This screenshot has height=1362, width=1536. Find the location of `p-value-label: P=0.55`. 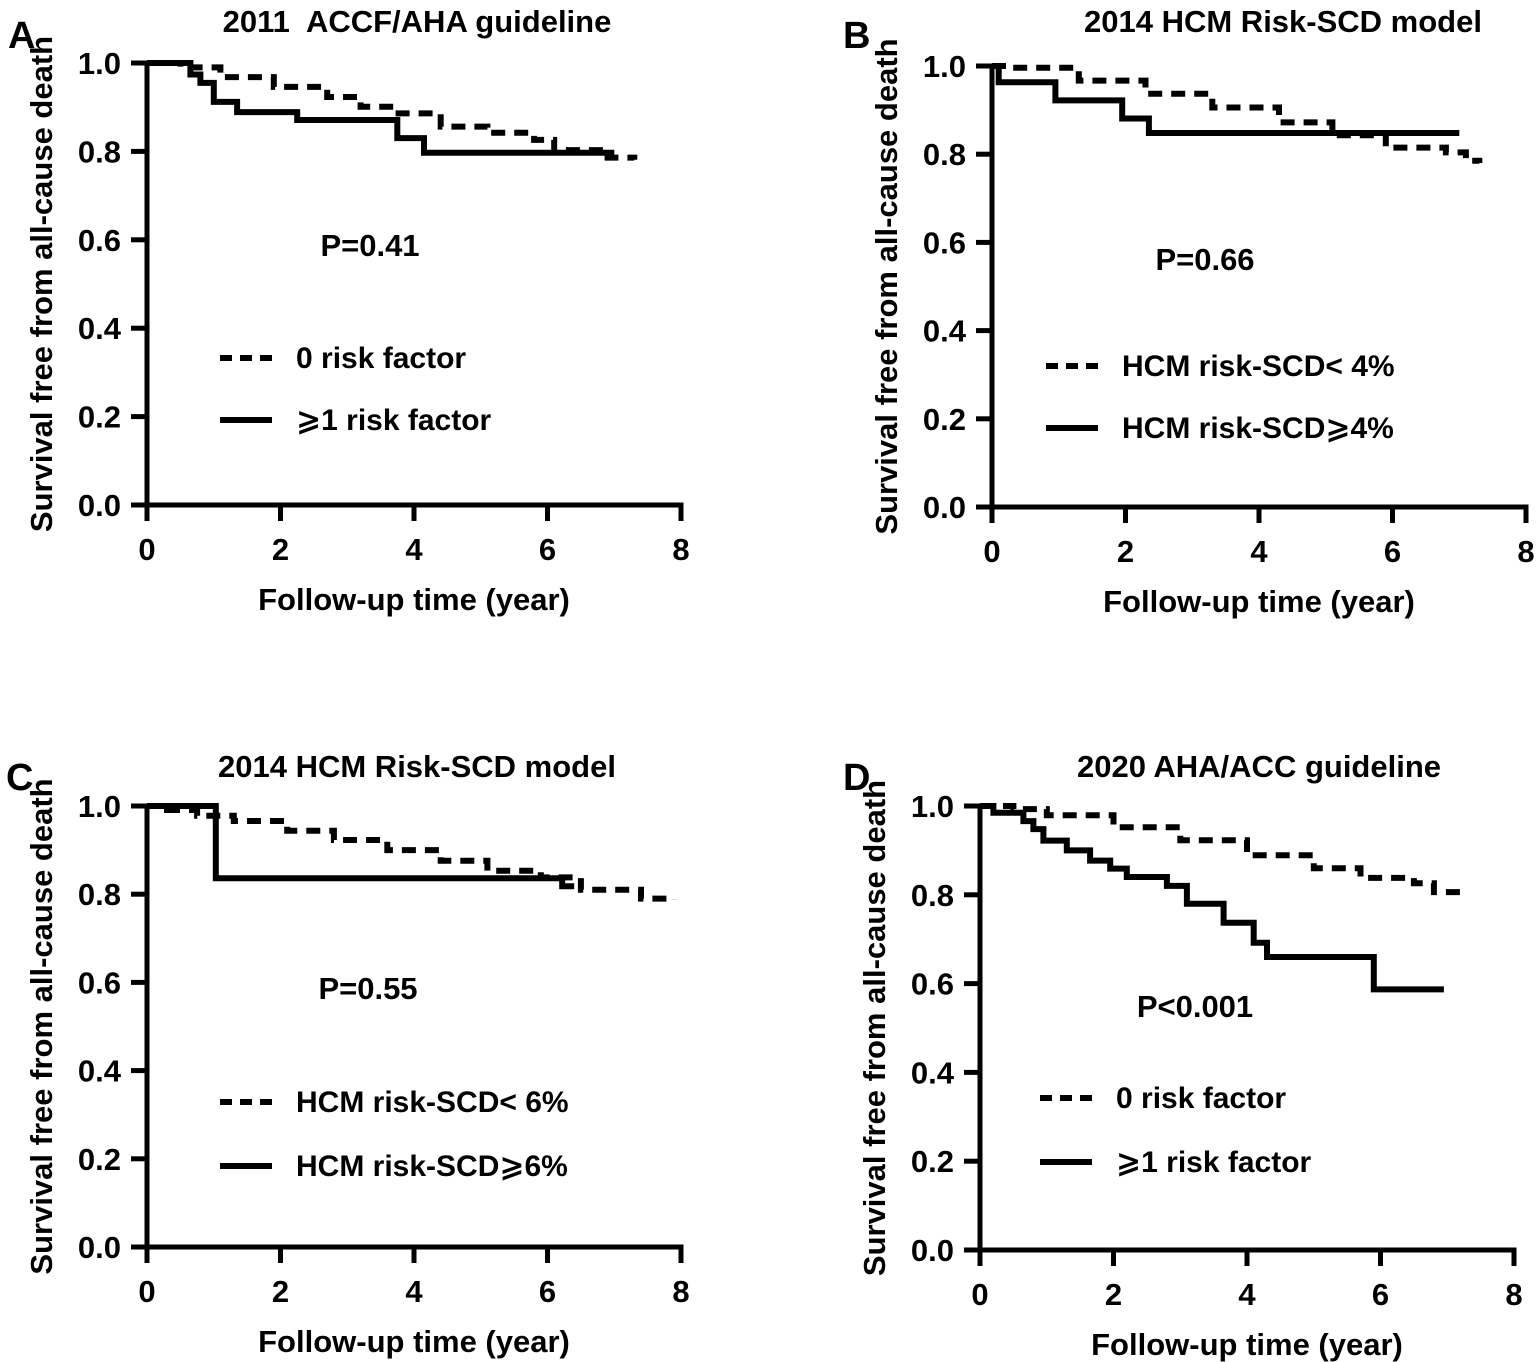

p-value-label: P=0.55 is located at coordinates (367, 988).